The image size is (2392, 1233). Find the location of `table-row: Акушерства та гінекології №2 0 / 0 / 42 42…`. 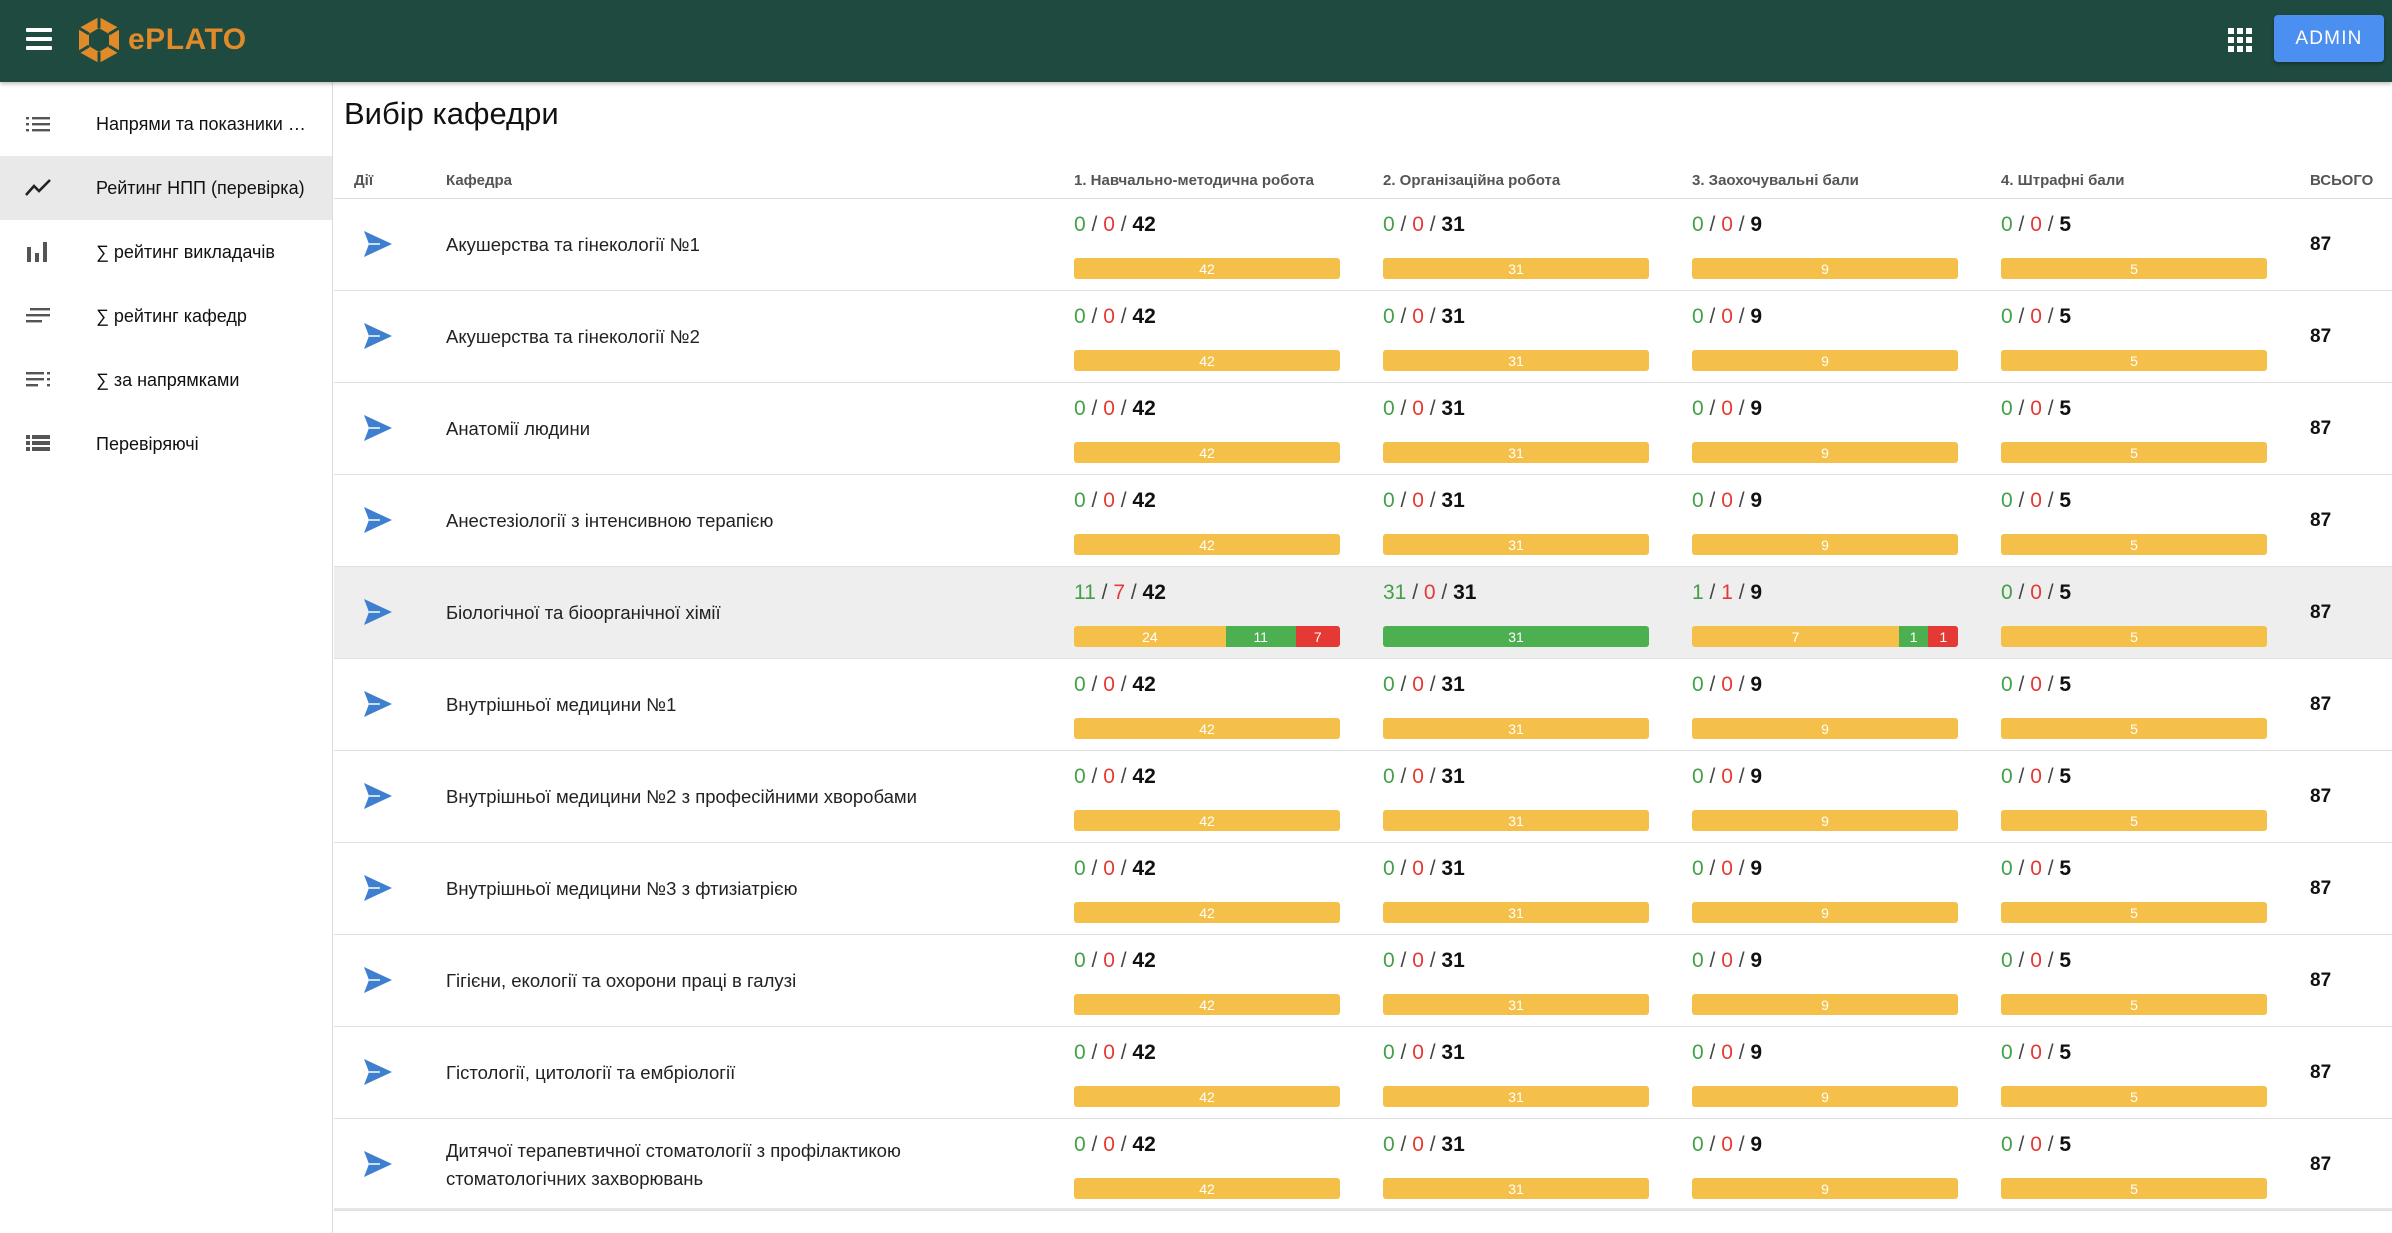

table-row: Акушерства та гінекології №2 0 / 0 / 42 42… is located at coordinates (1363, 337).